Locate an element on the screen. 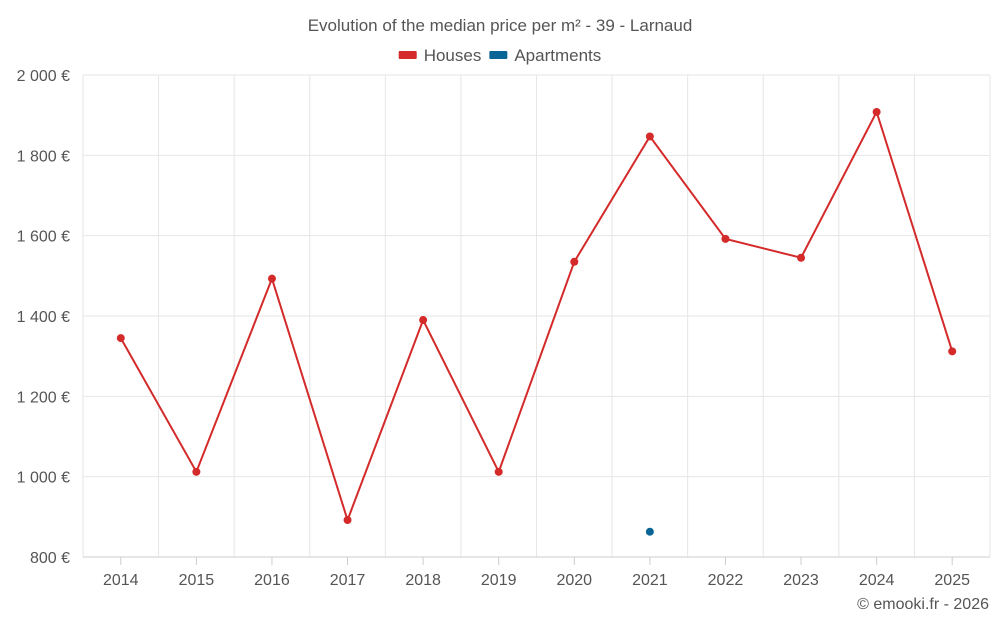  legend-label-houses: Houses is located at coordinates (453, 55).